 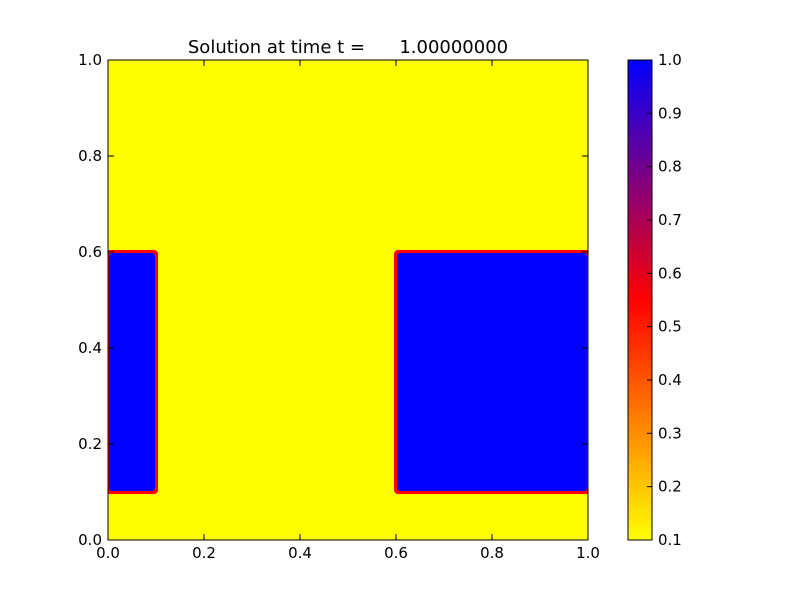 What do you see at coordinates (664, 300) in the screenshot?
I see `colorbar-ticks: 0.1 0.2 0.3 0.4 0.5 0.6 0.7 0.8 0.9 1.0` at bounding box center [664, 300].